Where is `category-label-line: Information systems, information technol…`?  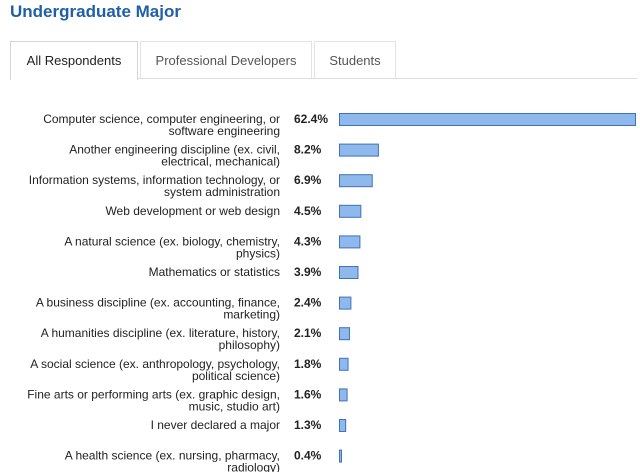 category-label-line: Information systems, information technol… is located at coordinates (154, 180).